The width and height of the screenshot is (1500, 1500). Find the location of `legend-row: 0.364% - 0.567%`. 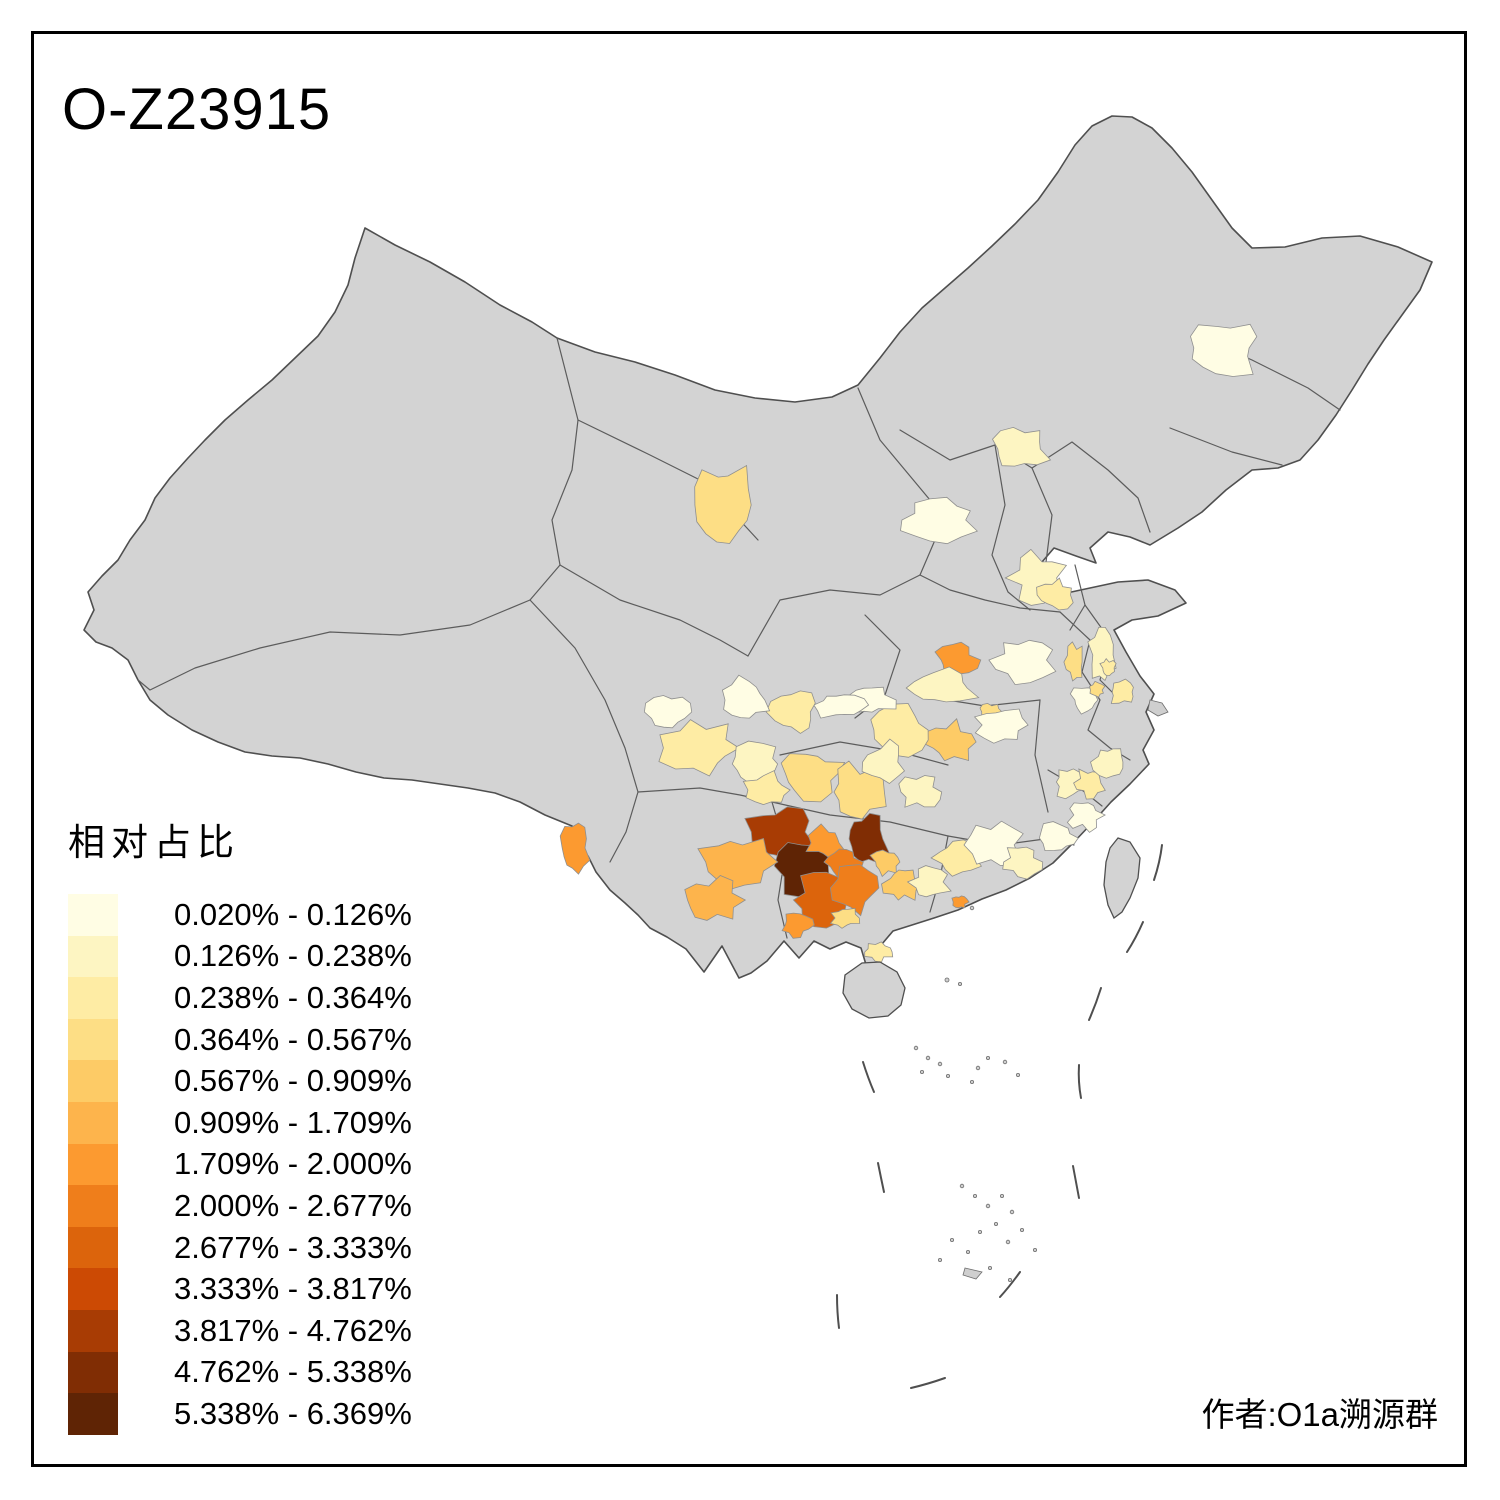

legend-row: 0.364% - 0.567% is located at coordinates (240, 1039).